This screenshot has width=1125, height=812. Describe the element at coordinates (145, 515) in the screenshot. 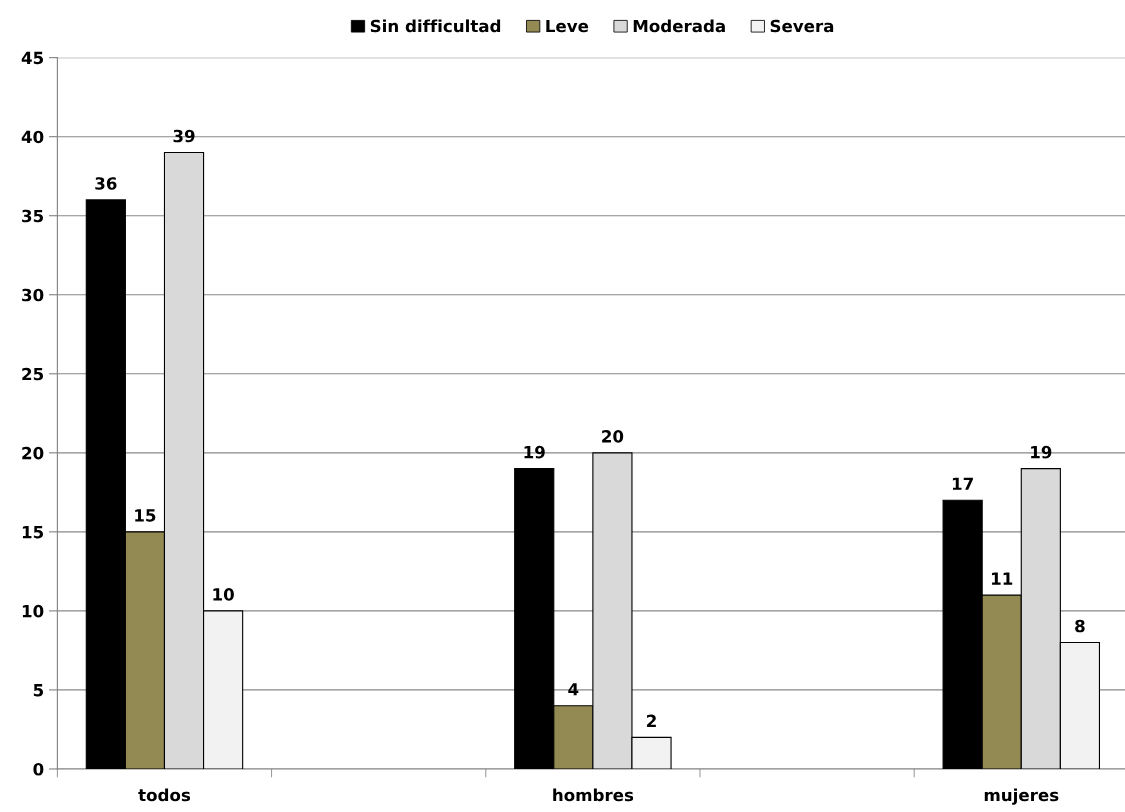

I see `data-label: 15` at that location.